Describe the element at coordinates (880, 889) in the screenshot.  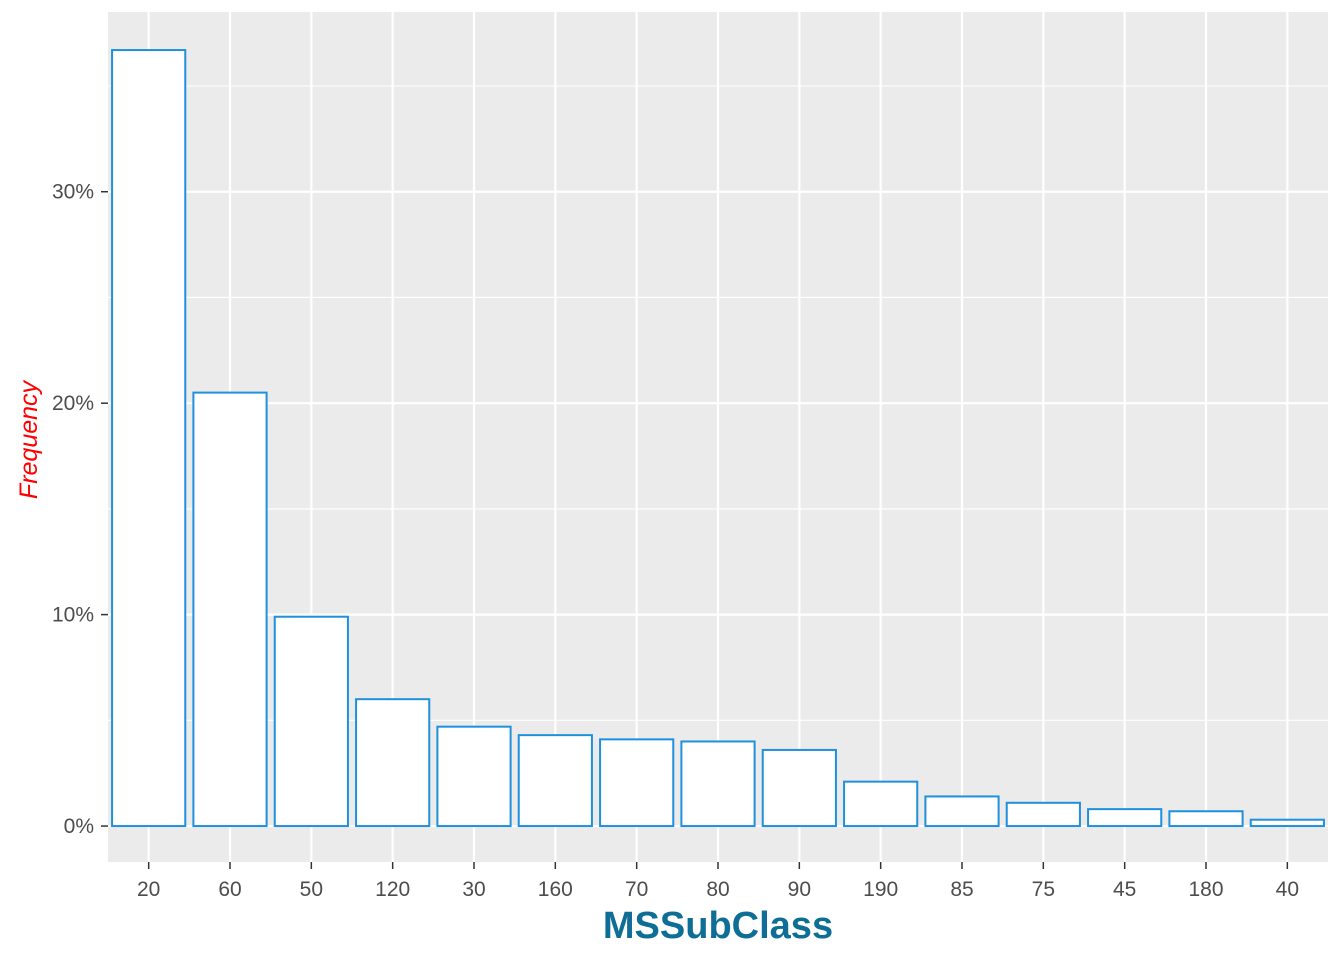
I see `x-tick-label: 190` at that location.